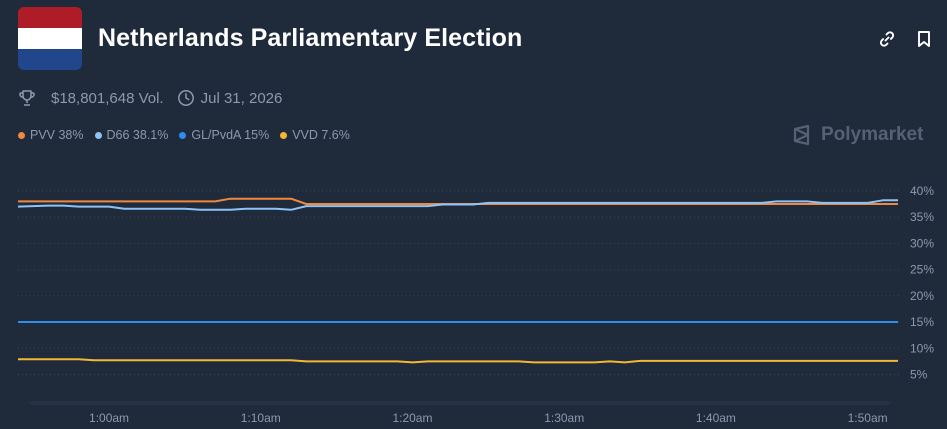 The image size is (947, 429). Describe the element at coordinates (27, 98) in the screenshot. I see `trophy-icon` at that location.